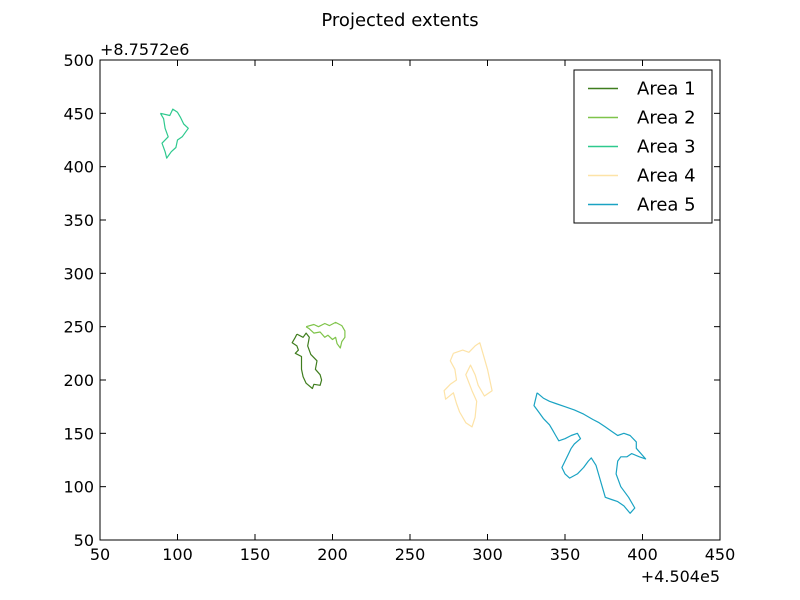  What do you see at coordinates (332, 554) in the screenshot?
I see `x-tick-label: 200` at bounding box center [332, 554].